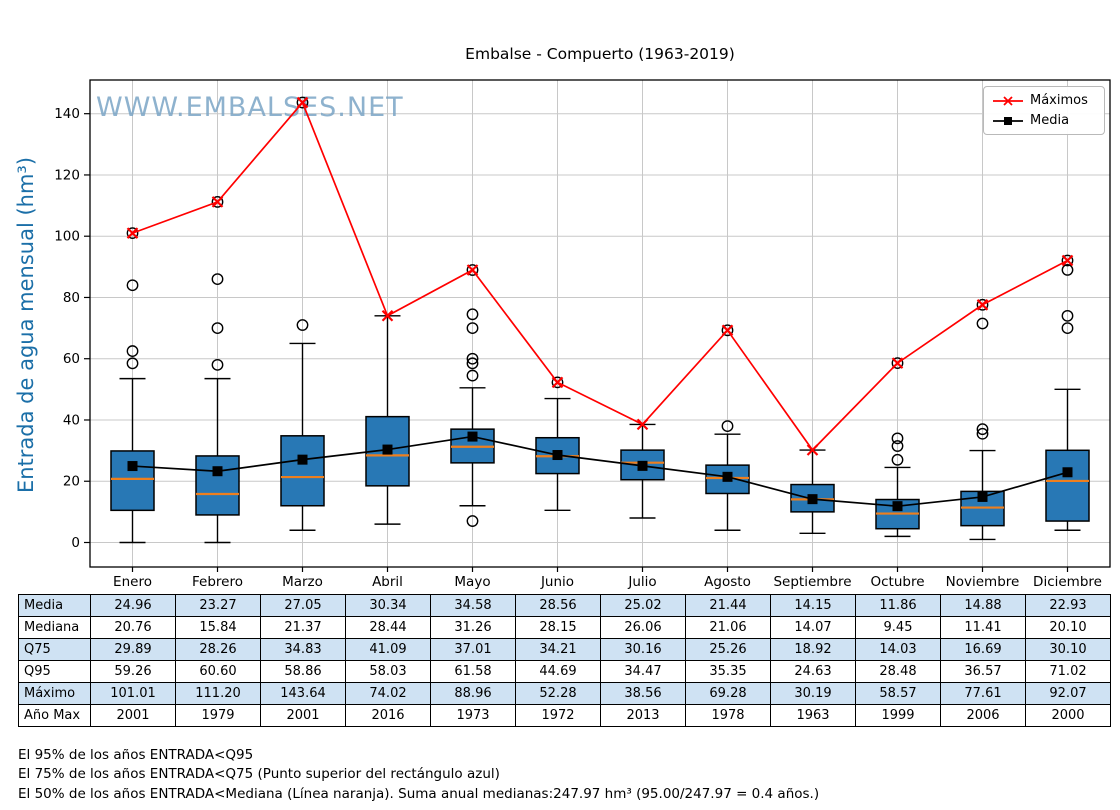  What do you see at coordinates (67, 175) in the screenshot?
I see `y-tick-label: 120` at bounding box center [67, 175].